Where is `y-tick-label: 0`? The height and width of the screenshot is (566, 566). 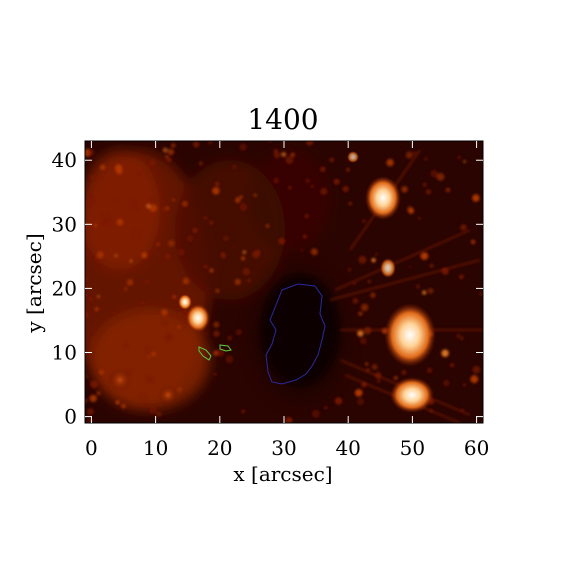
y-tick-label: 0 is located at coordinates (70, 417).